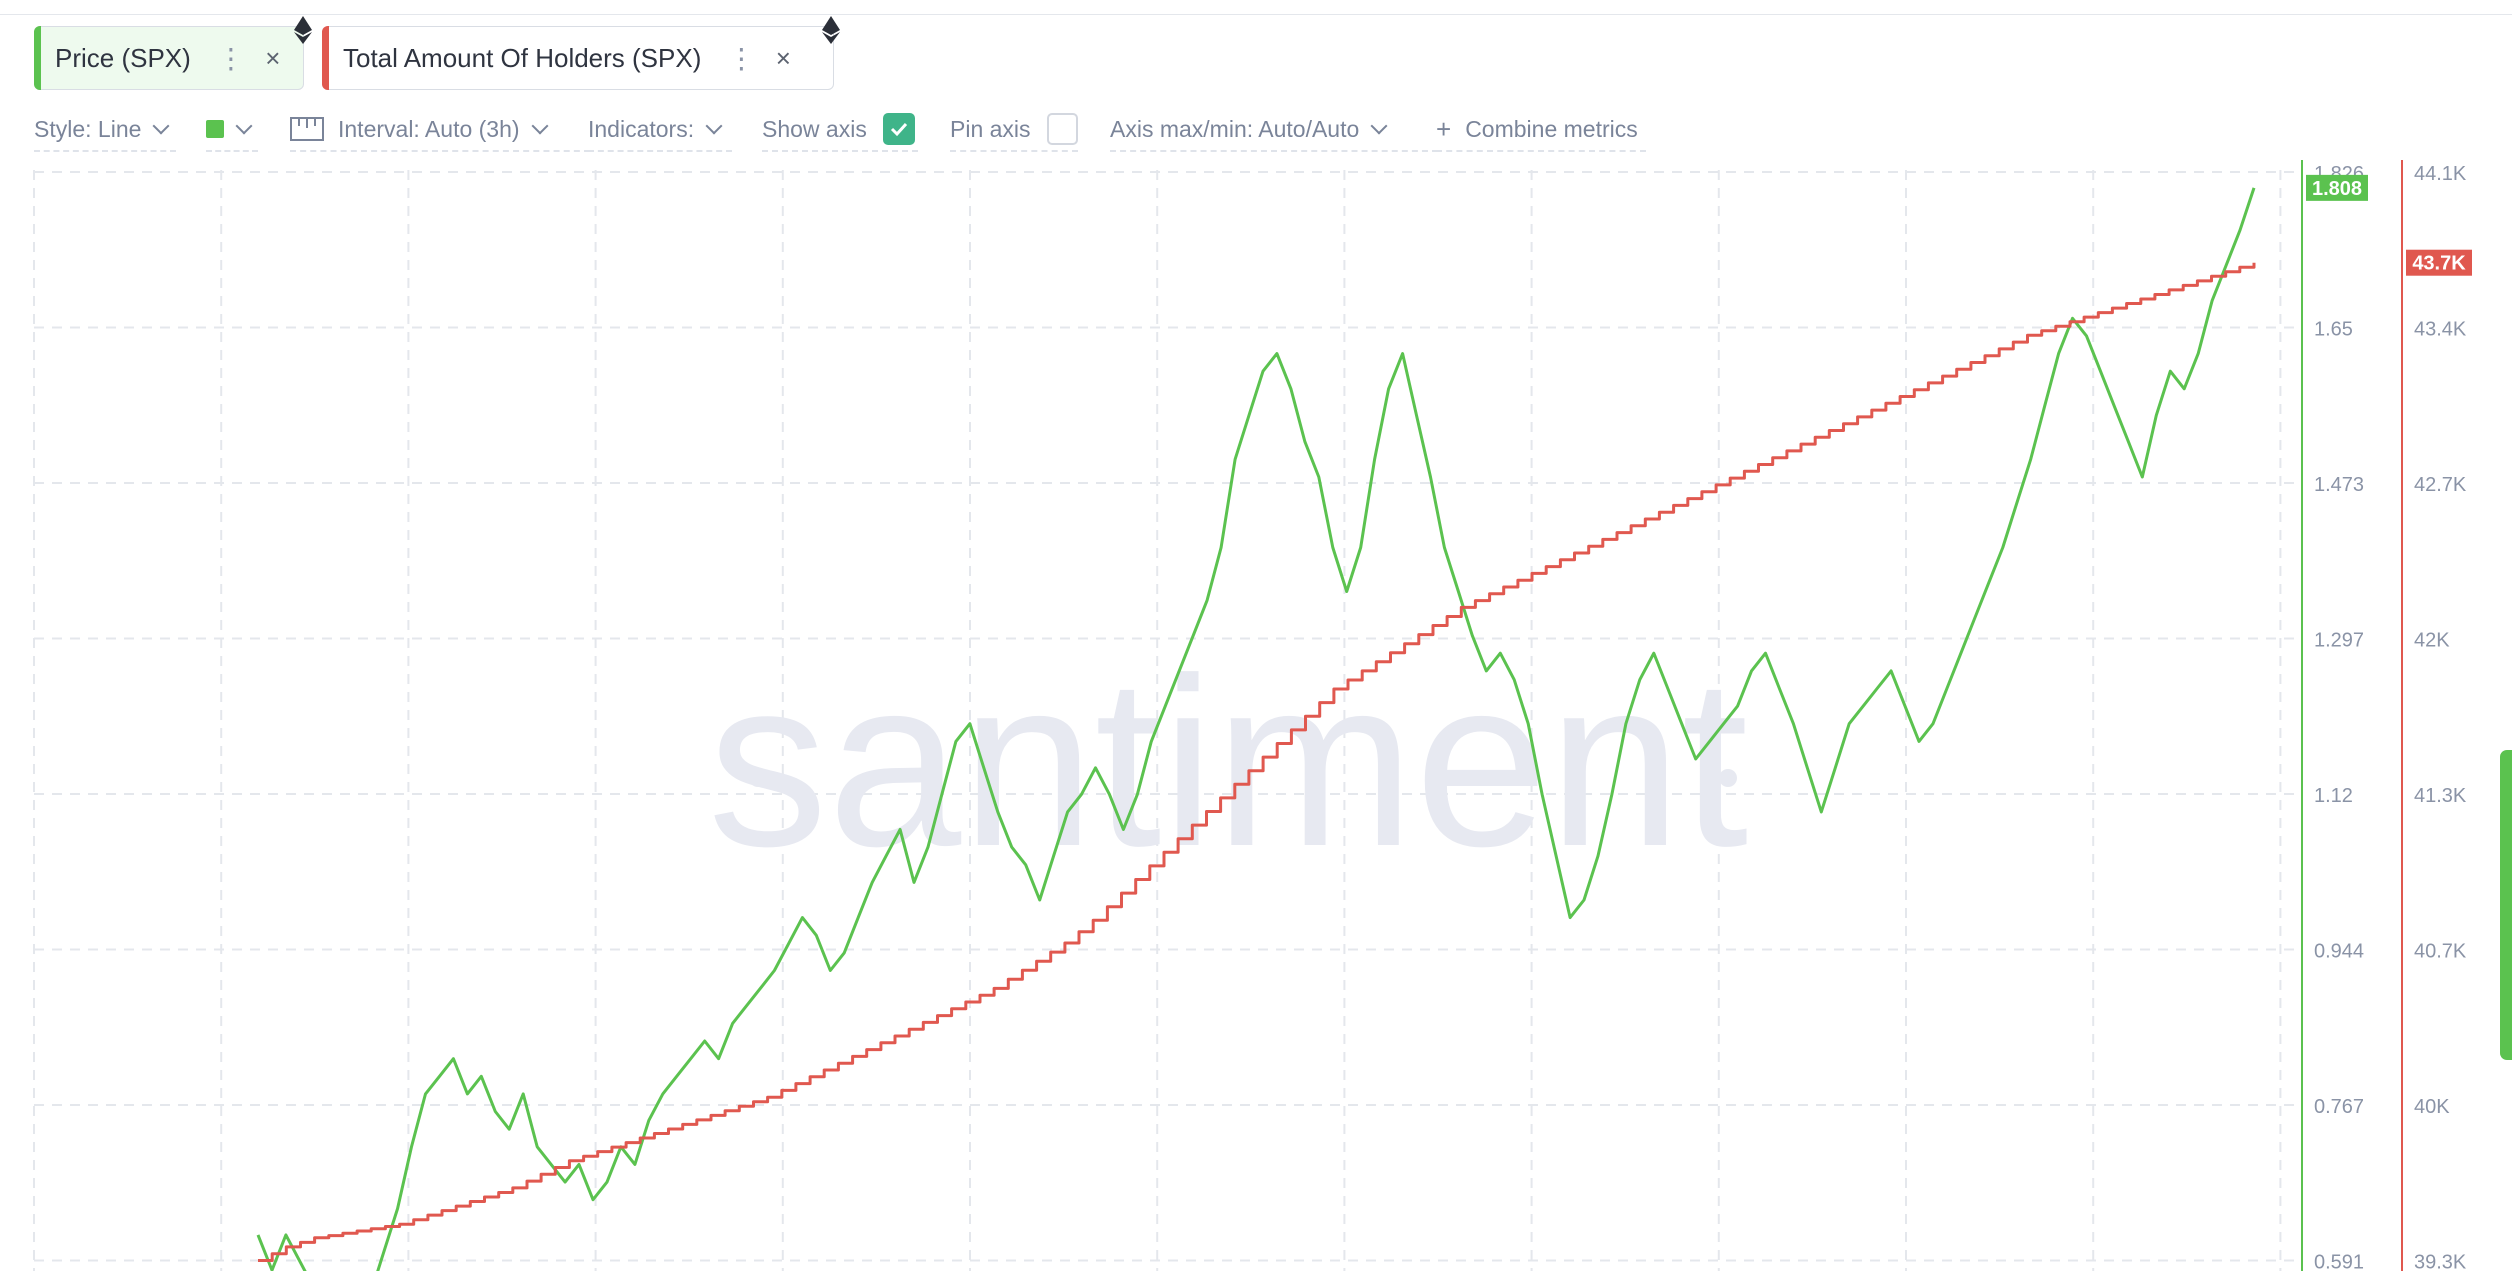 Image resolution: width=2512 pixels, height=1271 pixels. I want to click on show-axis-toggle: Show axis, so click(840, 130).